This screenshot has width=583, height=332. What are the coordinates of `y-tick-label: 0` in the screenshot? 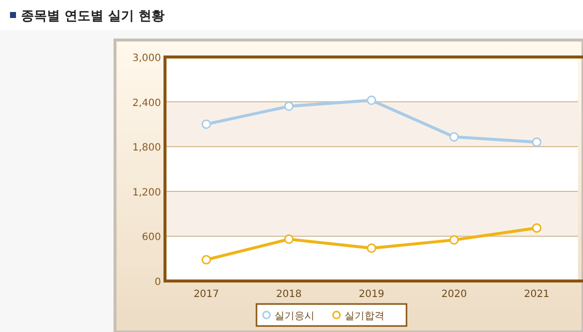 It's located at (157, 282).